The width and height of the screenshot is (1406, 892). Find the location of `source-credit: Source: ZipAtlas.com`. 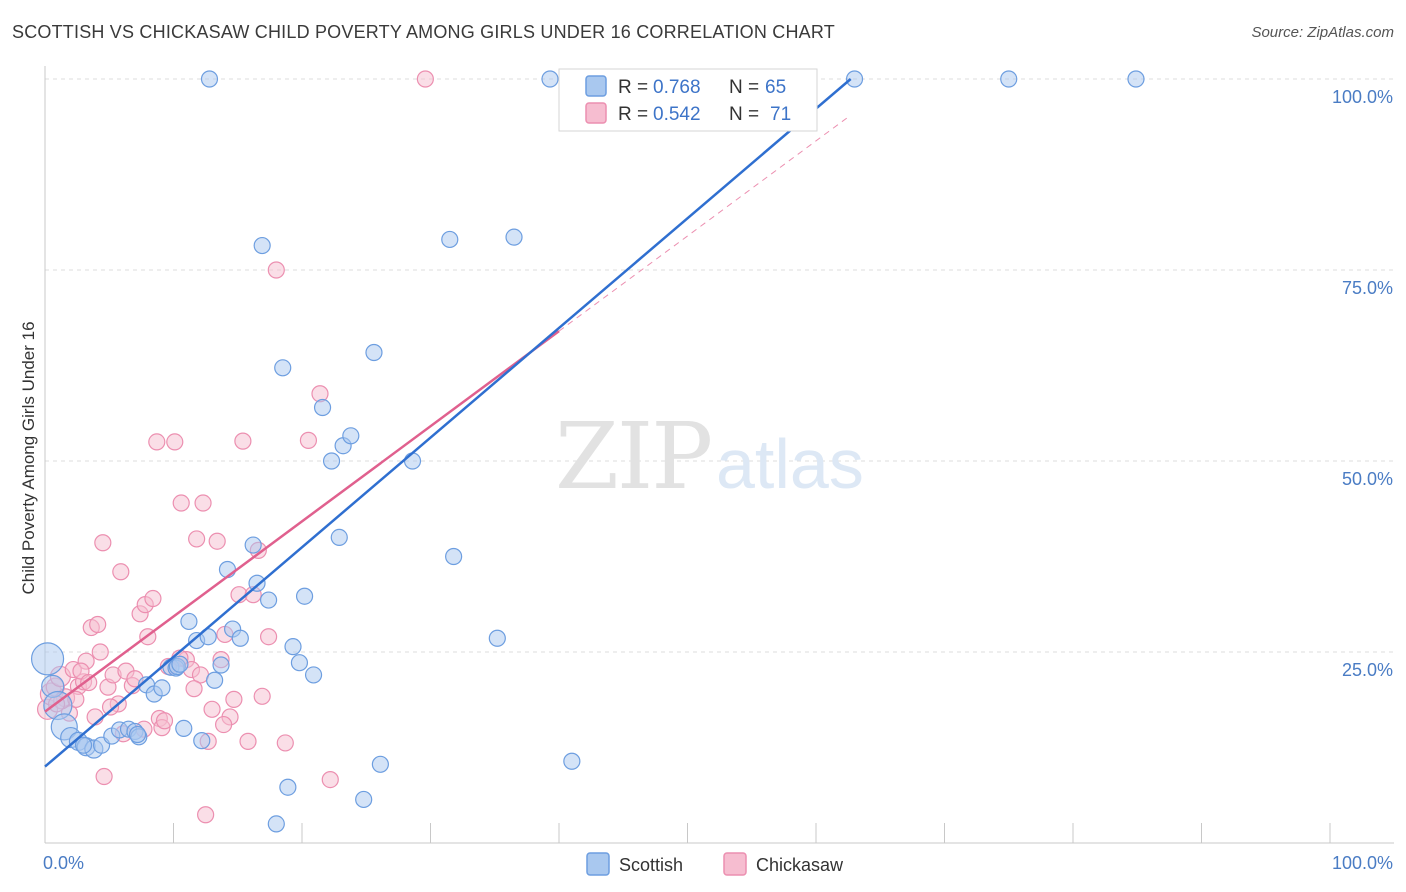

source-credit: Source: ZipAtlas.com is located at coordinates (1322, 32).